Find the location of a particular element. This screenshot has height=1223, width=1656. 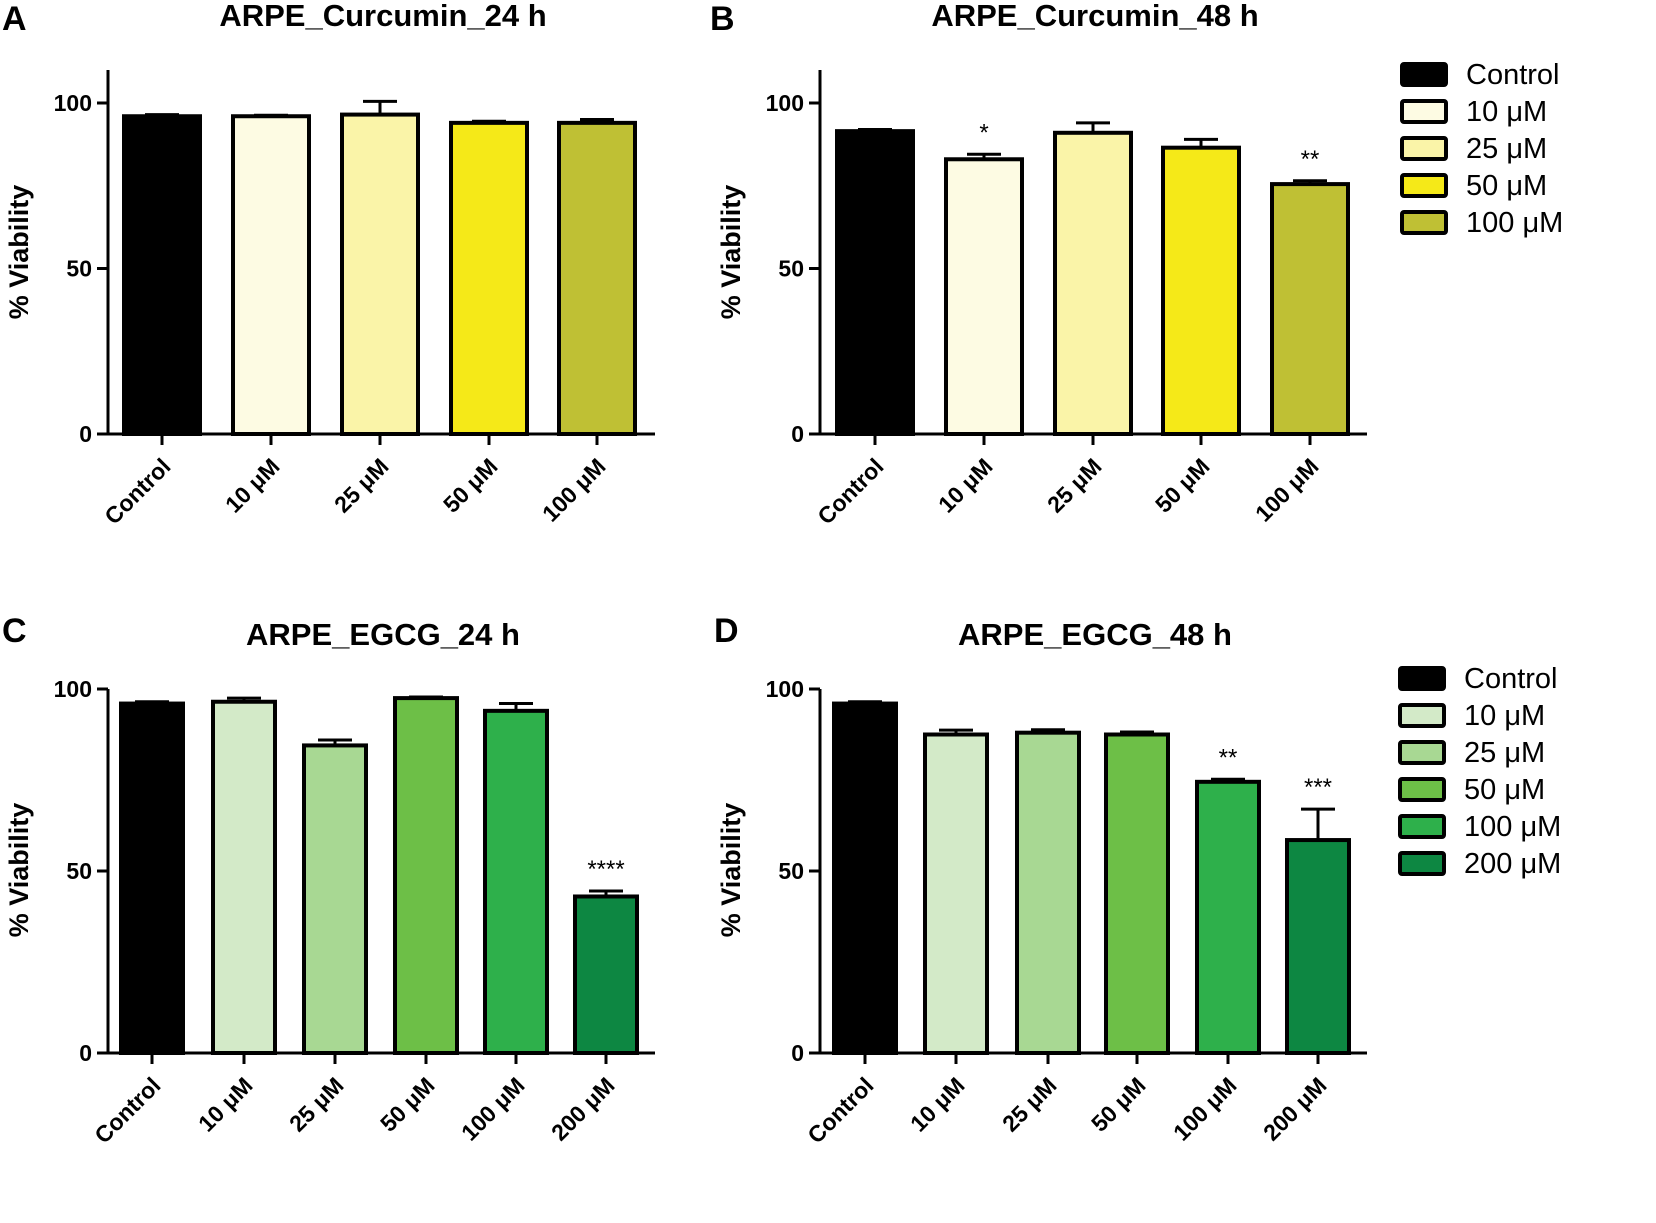

panel-letter: C is located at coordinates (14, 631).